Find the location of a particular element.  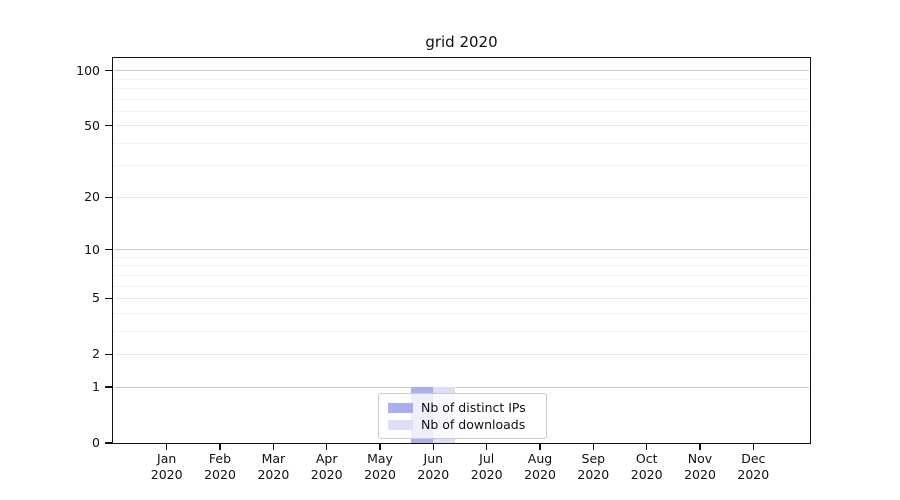

y-axis-tick-label: 20 is located at coordinates (92, 197).